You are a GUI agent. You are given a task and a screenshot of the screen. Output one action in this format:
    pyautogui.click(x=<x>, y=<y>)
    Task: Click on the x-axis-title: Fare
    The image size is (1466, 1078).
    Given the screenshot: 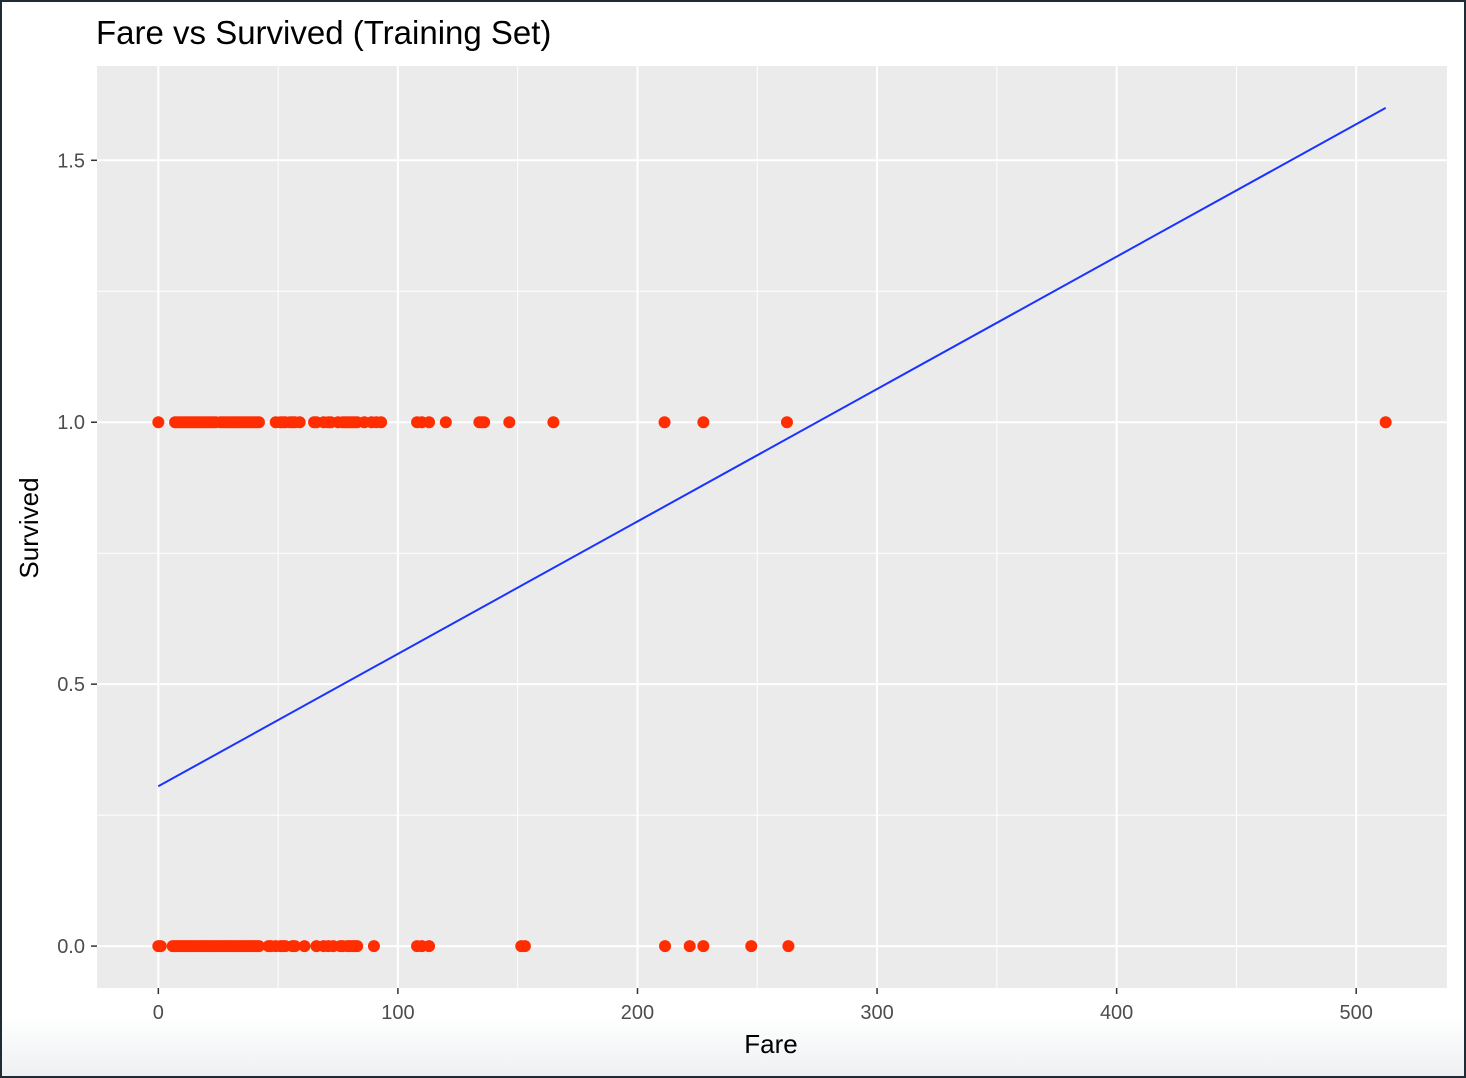 What is the action you would take?
    pyautogui.click(x=770, y=1044)
    